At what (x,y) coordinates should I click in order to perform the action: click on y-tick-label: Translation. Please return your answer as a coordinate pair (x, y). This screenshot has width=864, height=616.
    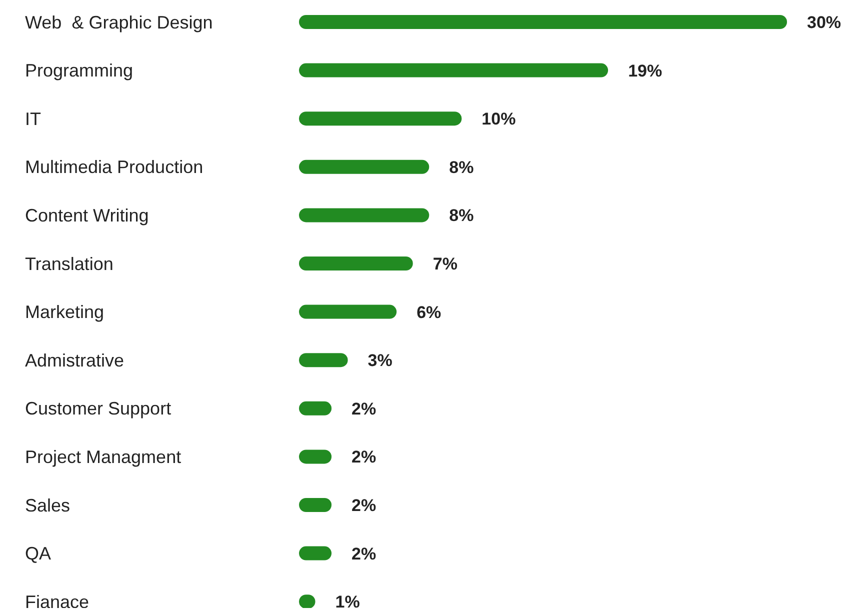
    Looking at the image, I should click on (69, 264).